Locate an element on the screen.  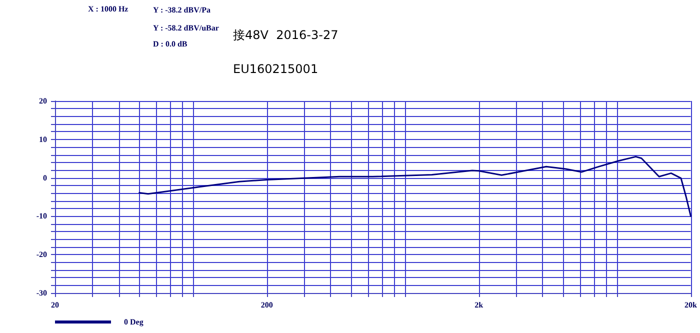
y-tick-label: -30 is located at coordinates (41, 293).